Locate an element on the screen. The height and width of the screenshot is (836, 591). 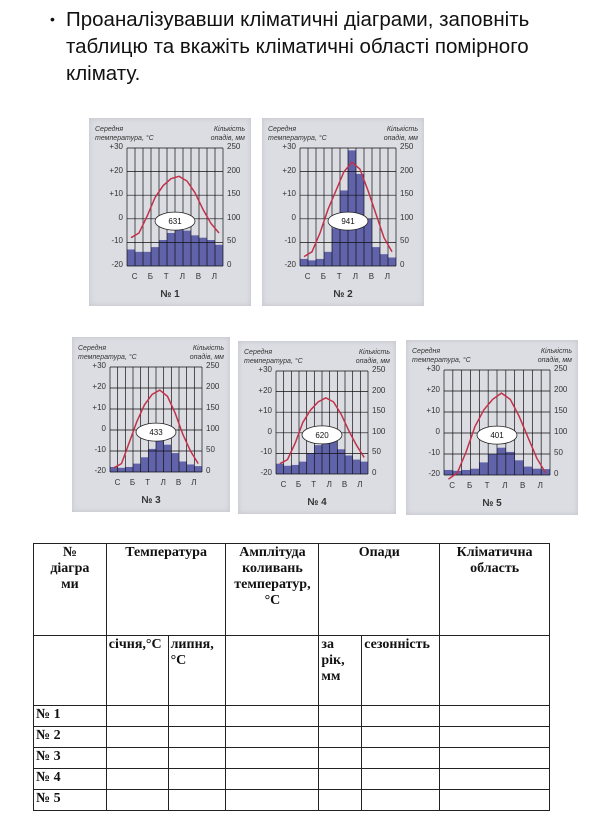
table-row: № 5 is located at coordinates (291, 800).